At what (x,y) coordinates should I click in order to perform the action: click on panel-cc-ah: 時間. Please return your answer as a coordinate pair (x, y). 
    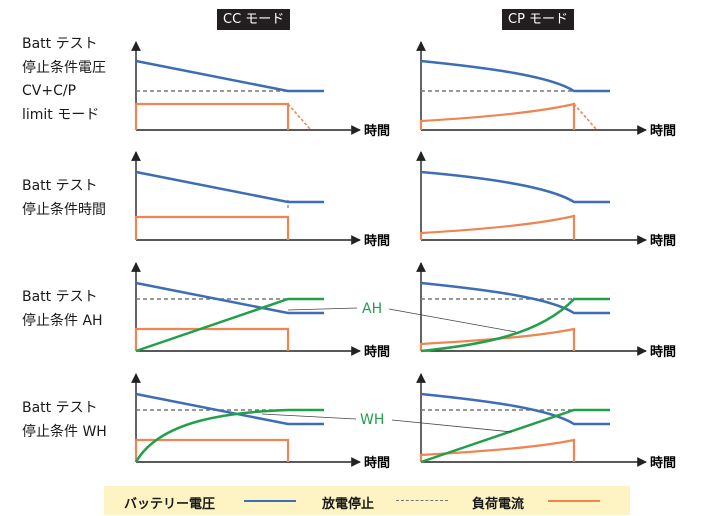
    Looking at the image, I should click on (260, 311).